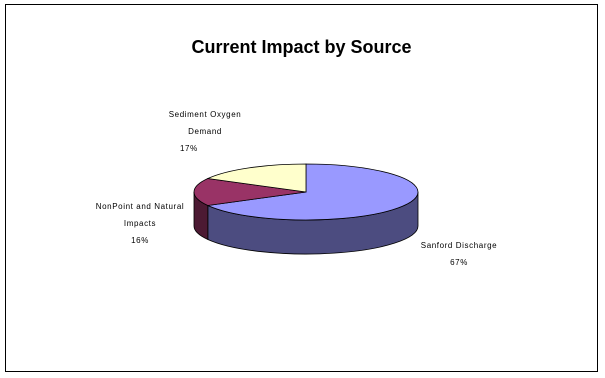 This screenshot has height=378, width=605. I want to click on slice-percent: 16%, so click(140, 240).